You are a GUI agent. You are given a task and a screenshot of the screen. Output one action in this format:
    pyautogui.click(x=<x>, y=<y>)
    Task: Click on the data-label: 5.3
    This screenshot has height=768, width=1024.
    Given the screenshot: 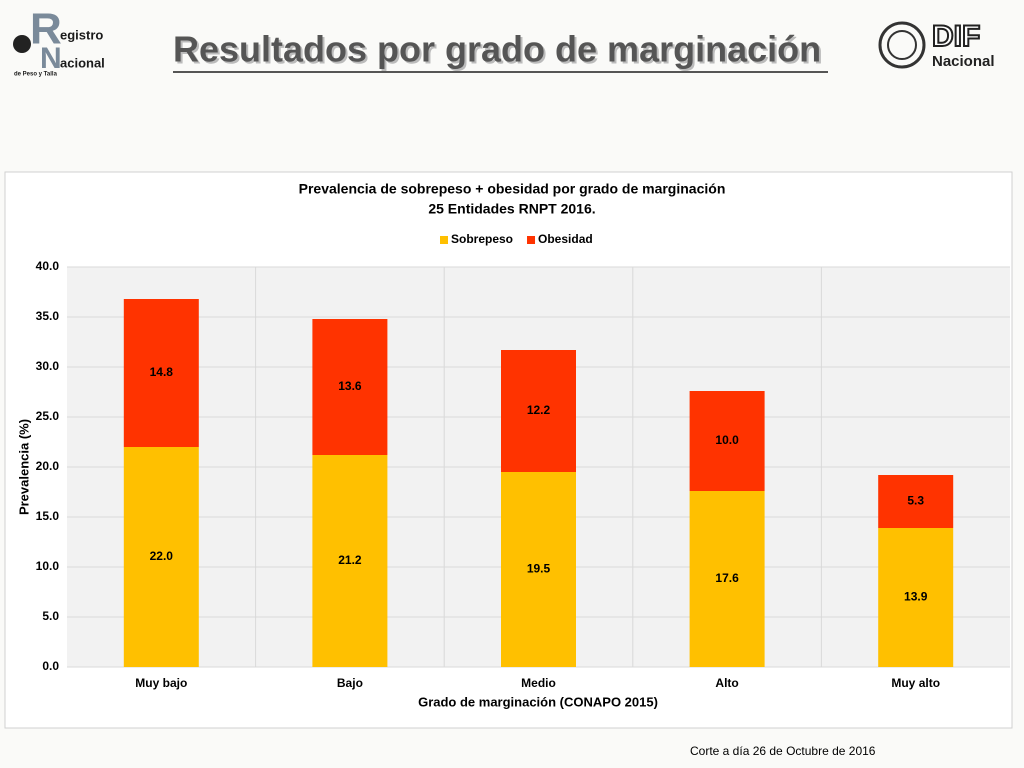 What is the action you would take?
    pyautogui.click(x=915, y=501)
    